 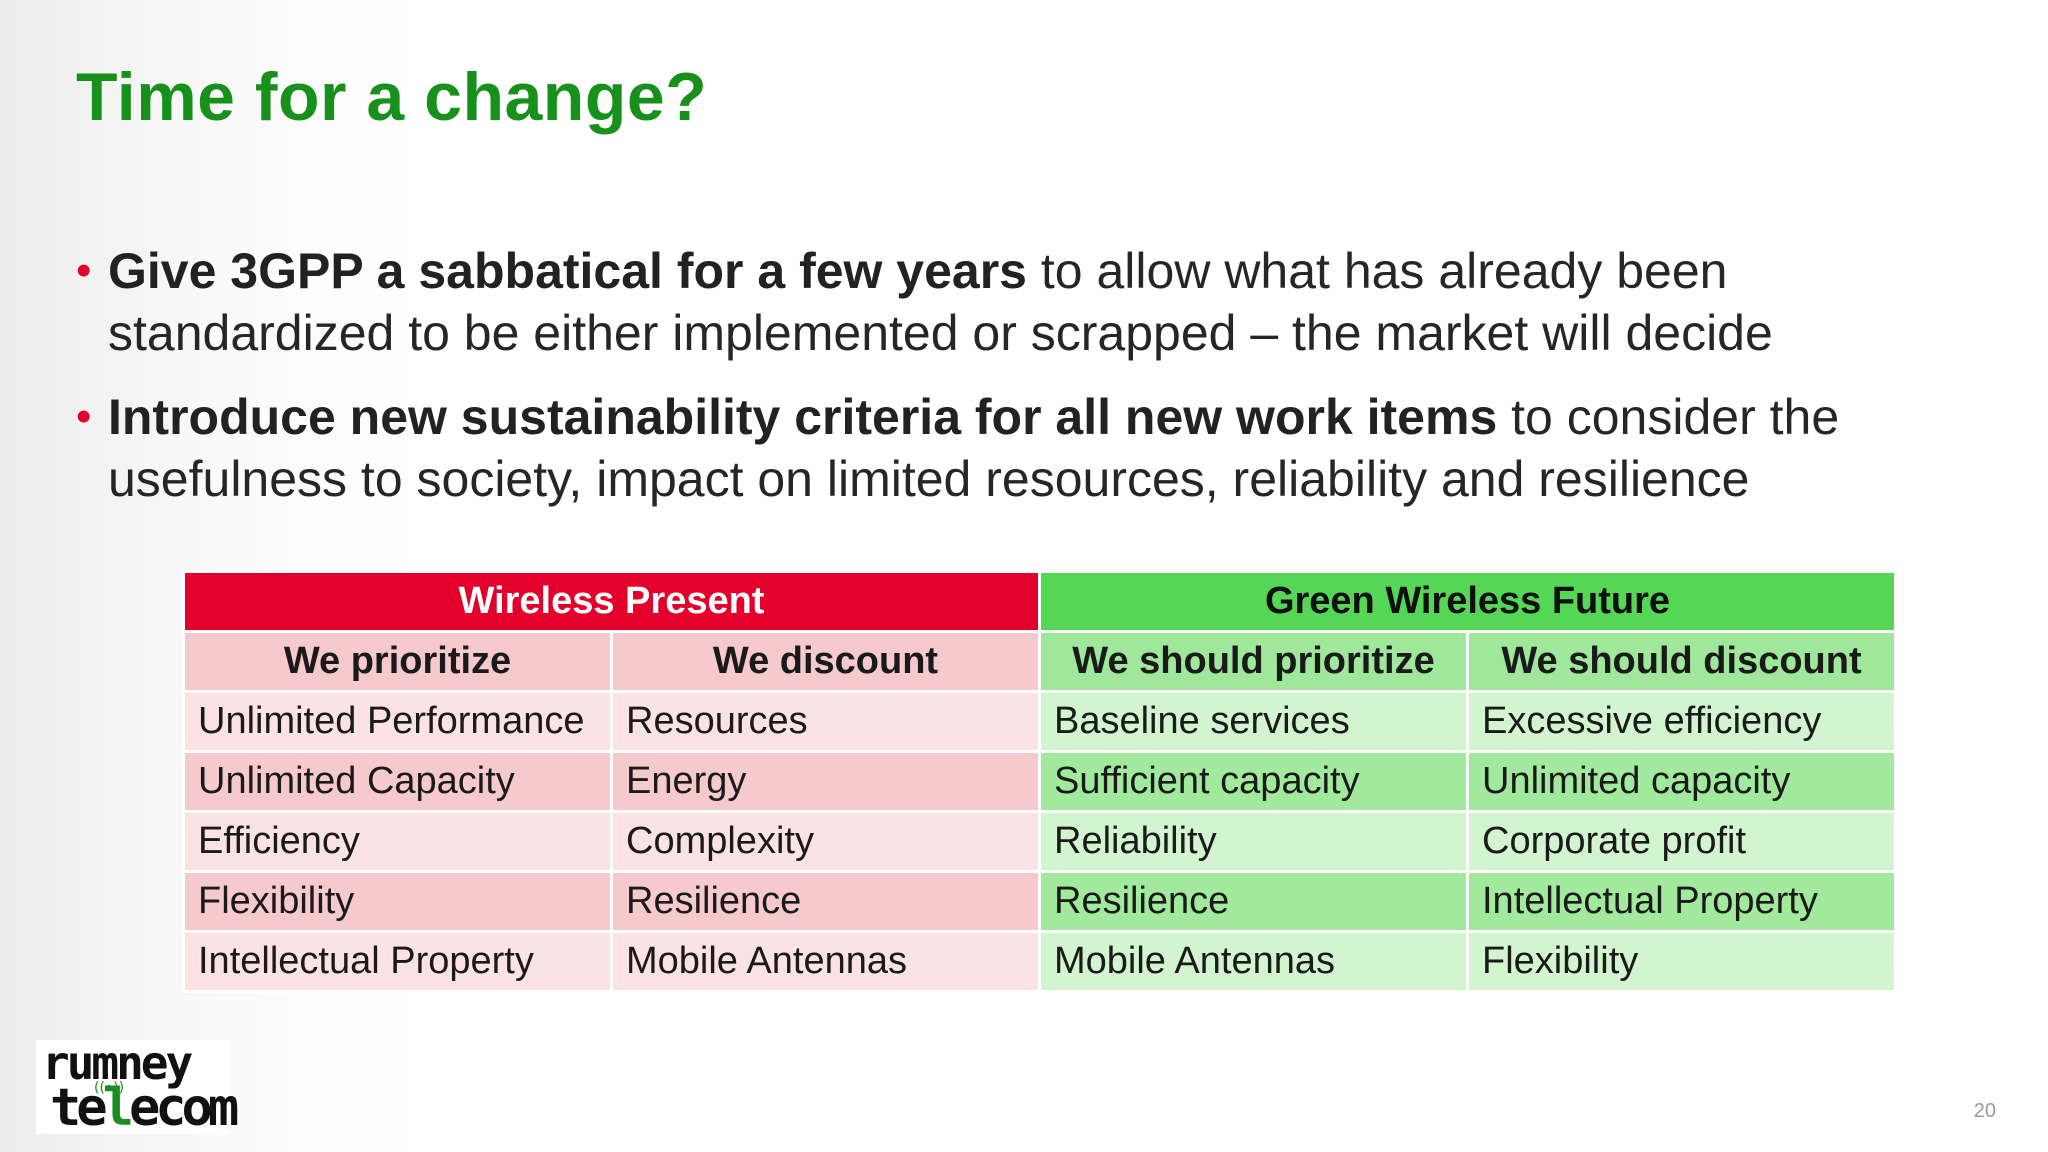 What do you see at coordinates (397, 721) in the screenshot?
I see `table-cell: Unlimited Performance` at bounding box center [397, 721].